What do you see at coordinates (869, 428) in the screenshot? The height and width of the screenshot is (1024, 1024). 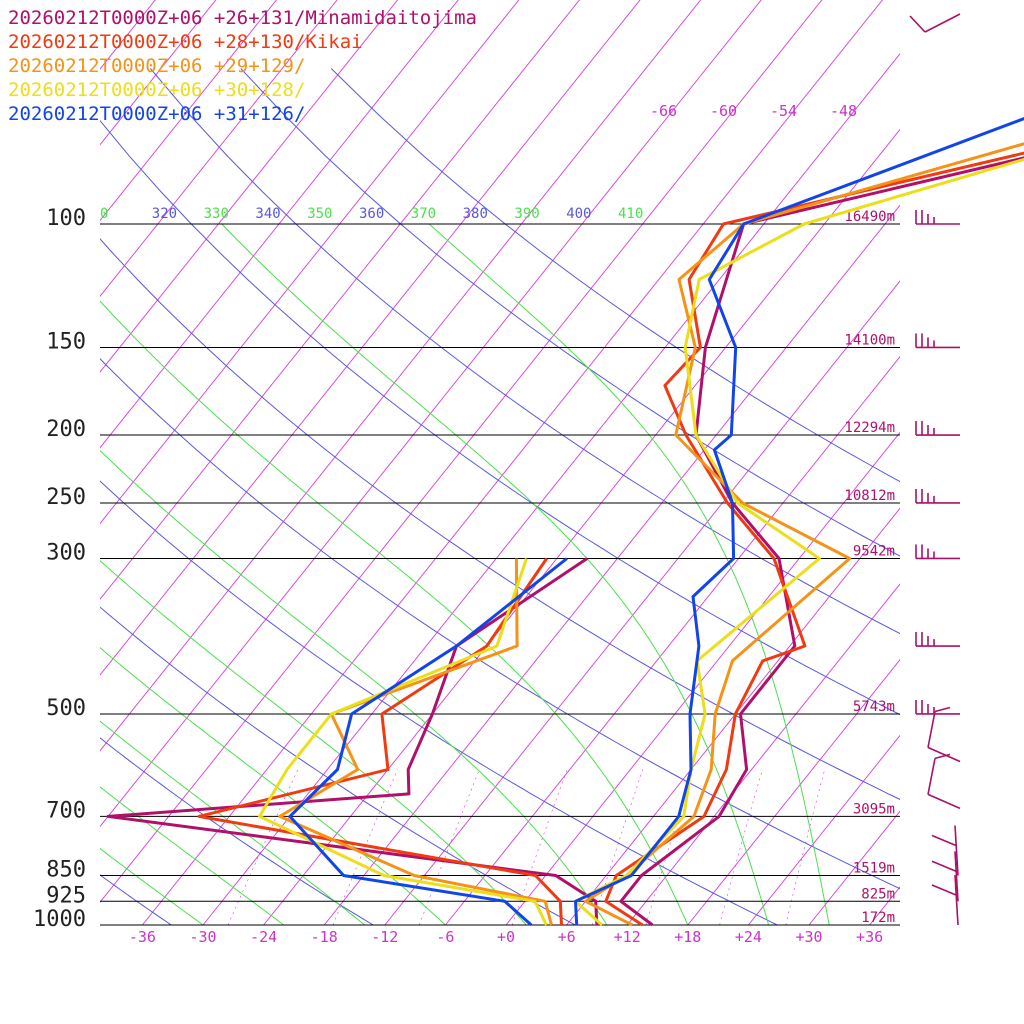 I see `height-label: 12294m` at bounding box center [869, 428].